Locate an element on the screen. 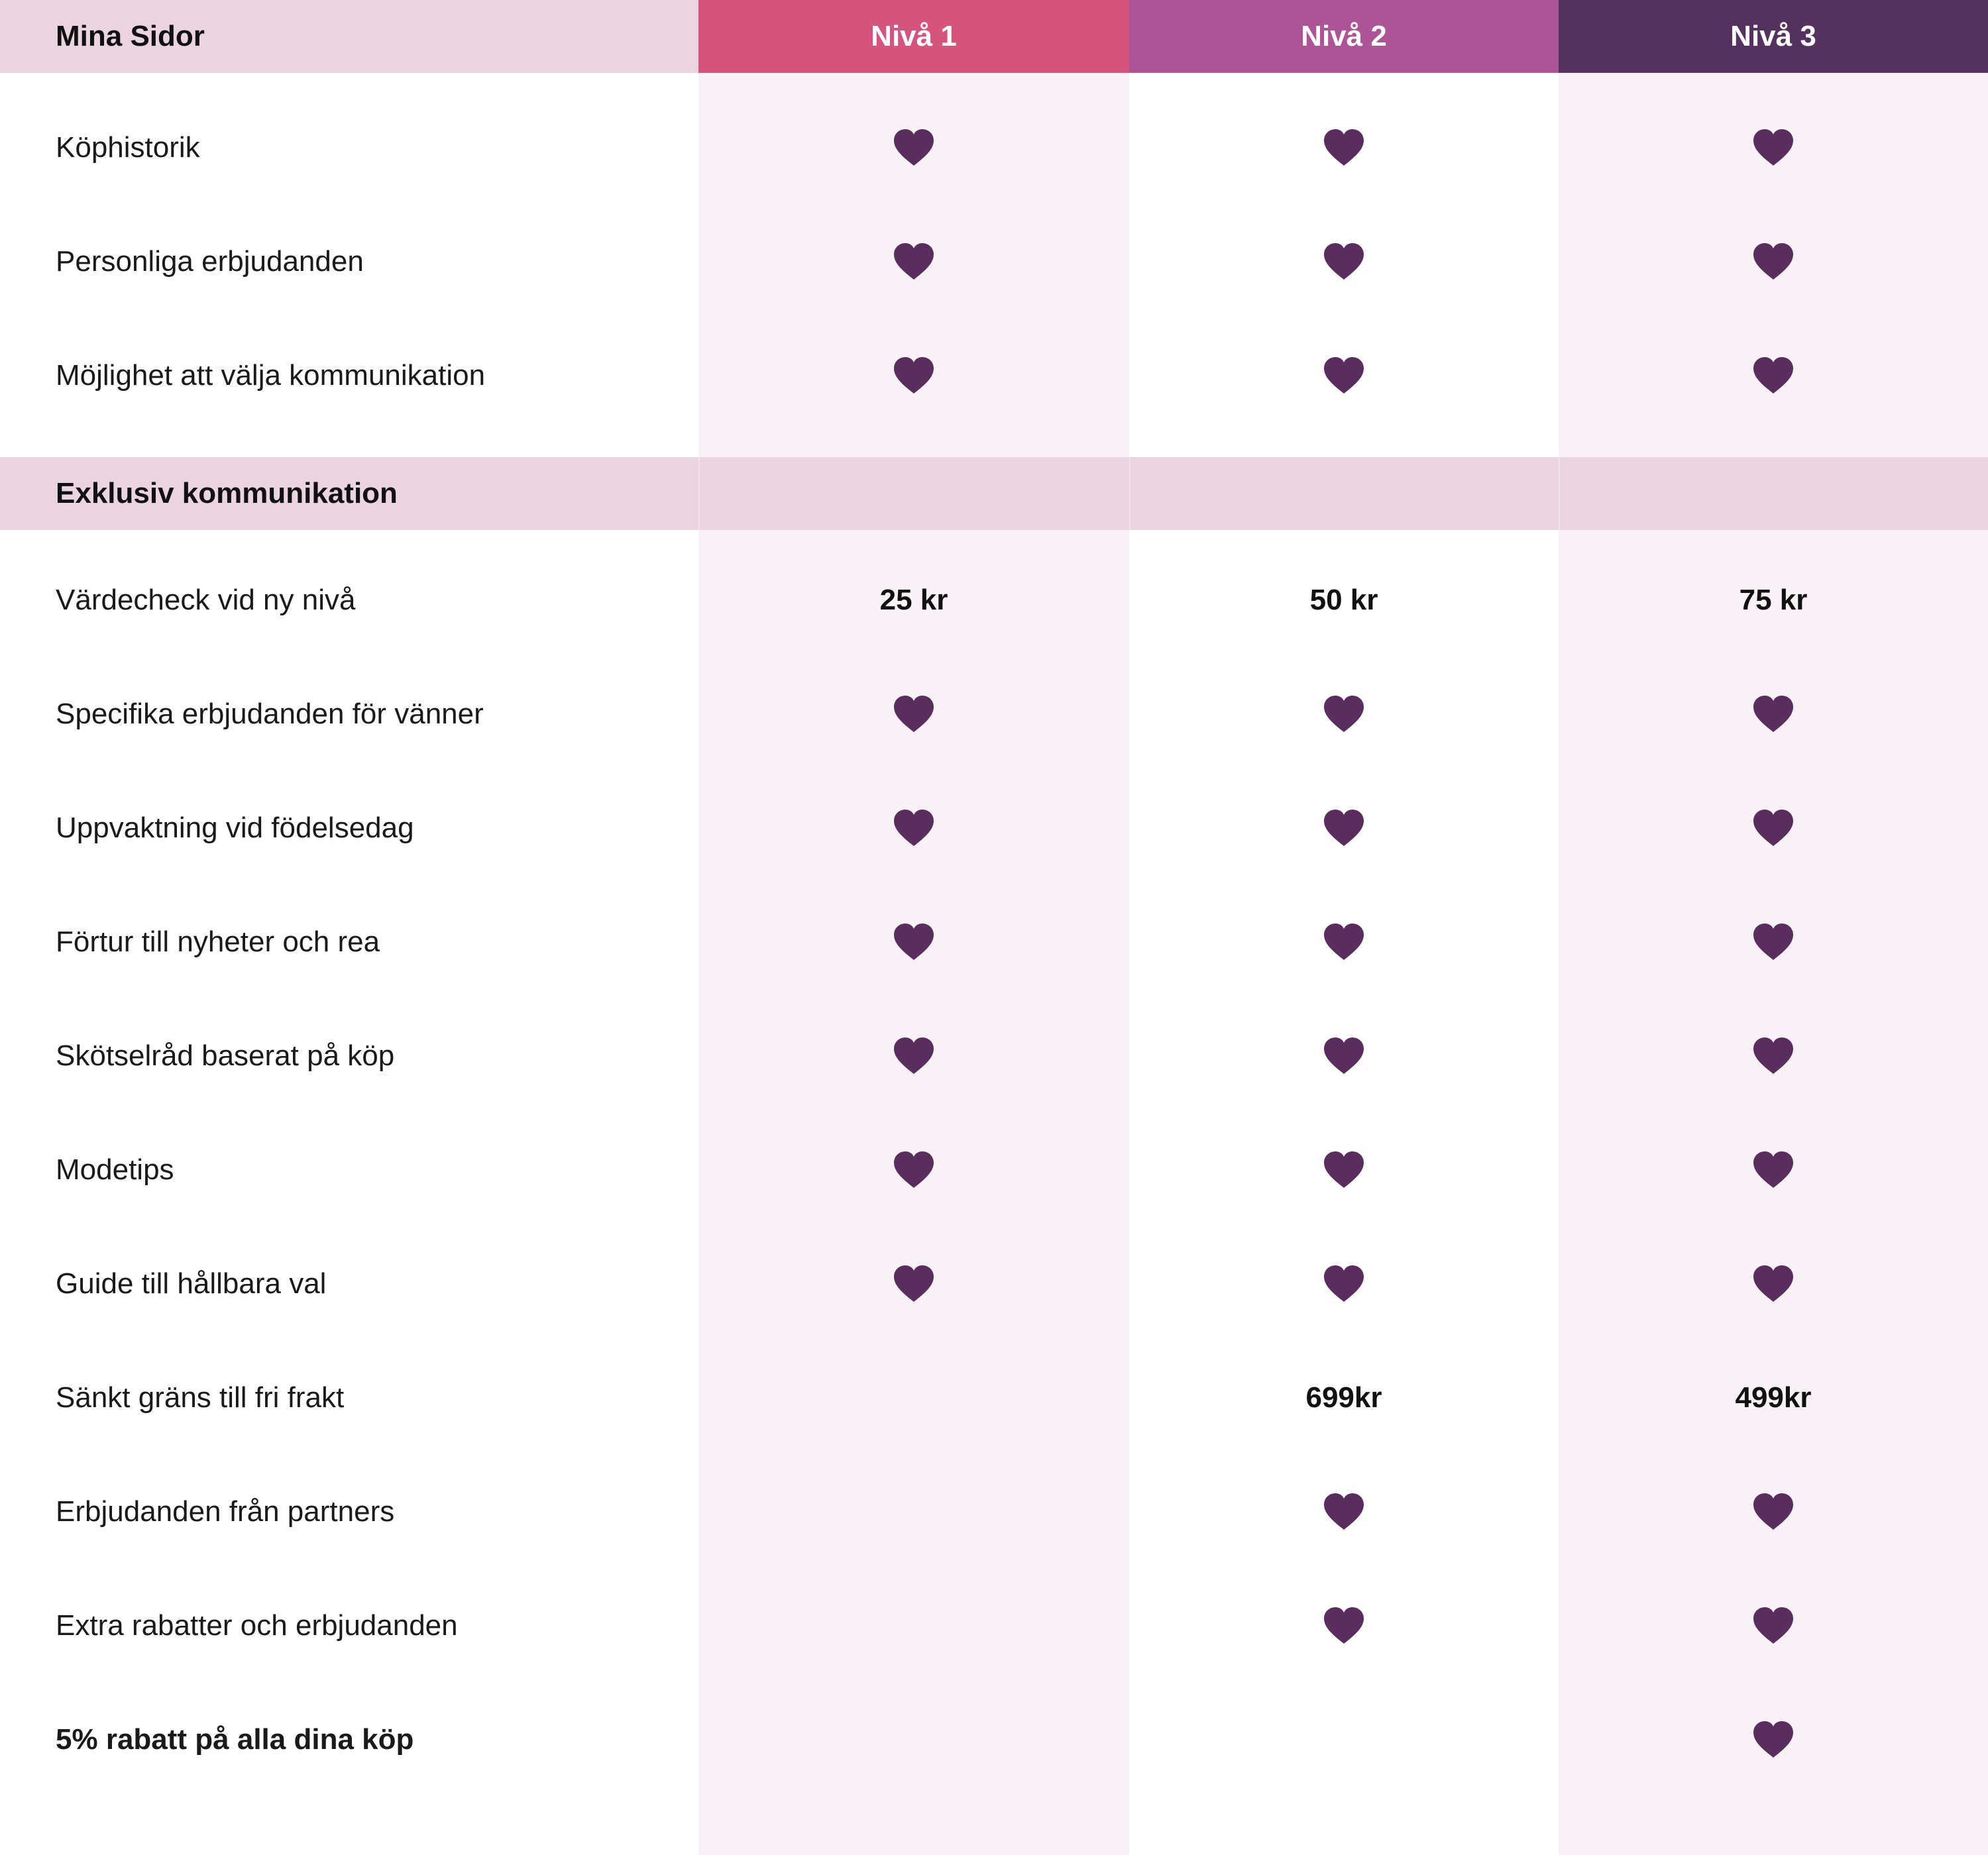 This screenshot has height=1855, width=1988. tier-1-cell: 25 kr is located at coordinates (913, 600).